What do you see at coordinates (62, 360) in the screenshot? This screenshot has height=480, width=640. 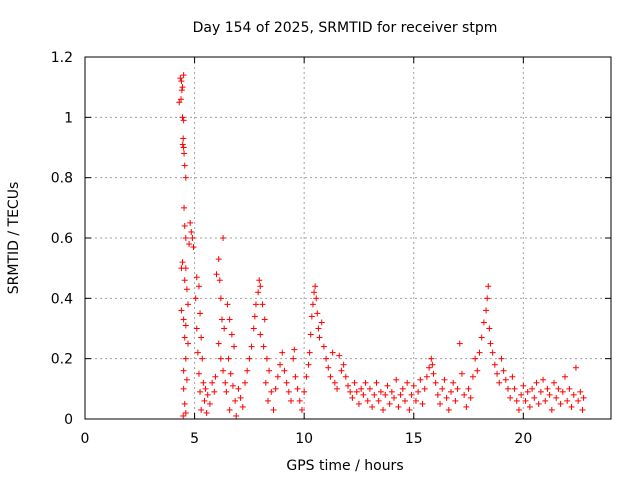 I see `y-tick-label: 0.2` at bounding box center [62, 360].